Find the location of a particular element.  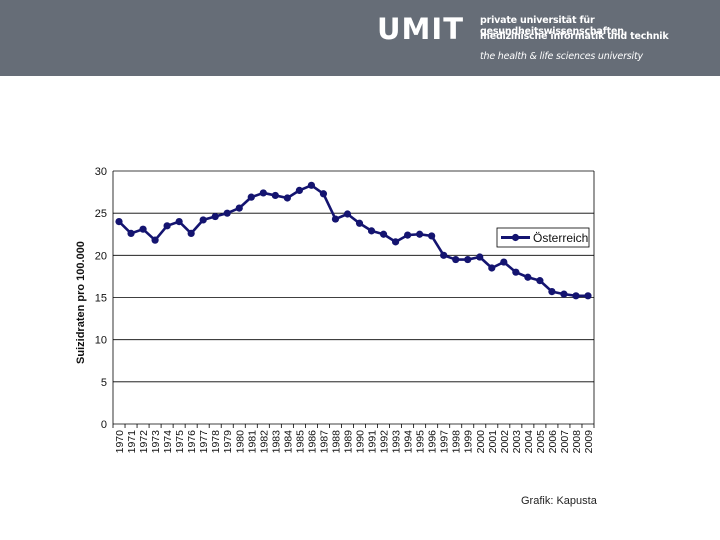

series-osterreich is located at coordinates (353, 240).